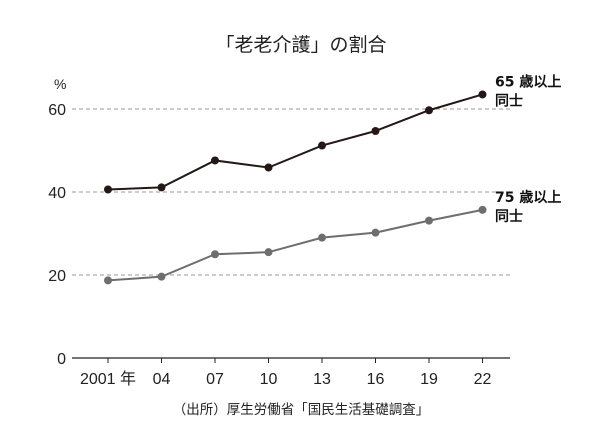 This screenshot has width=602, height=435. I want to click on source-note: （出所）厚生労働省「国民生活基礎調査」, so click(301, 409).